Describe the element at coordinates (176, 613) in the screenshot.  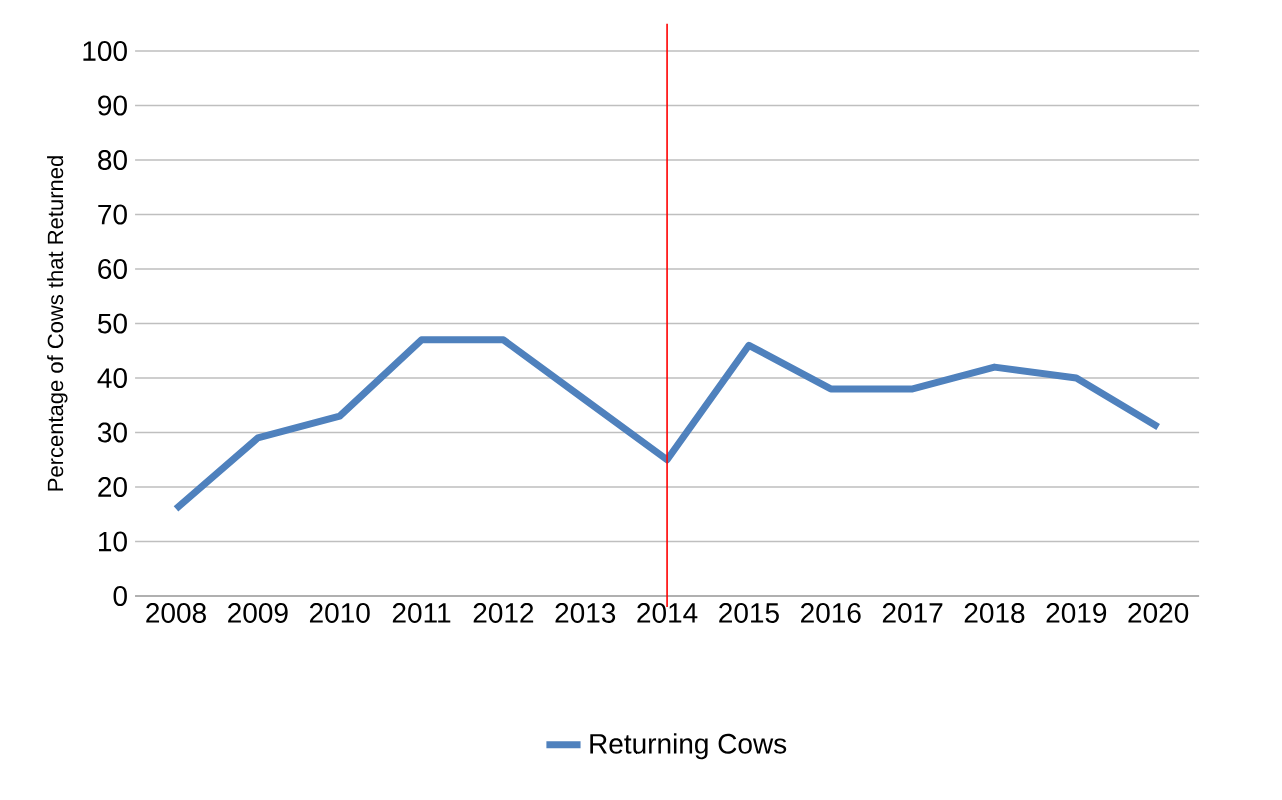
I see `x-tick-label: 2008` at that location.